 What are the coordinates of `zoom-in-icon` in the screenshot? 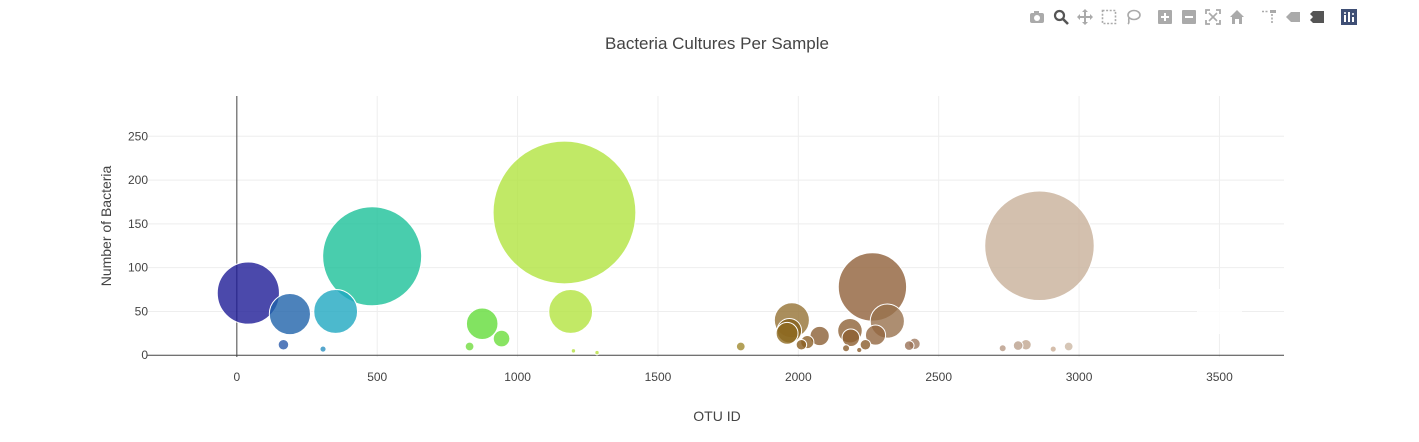 It's located at (1165, 17).